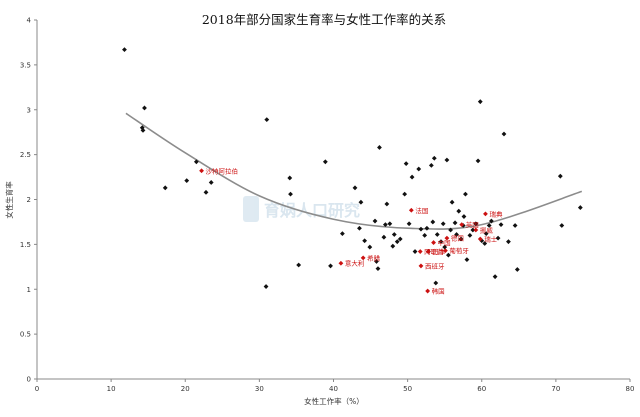 The image size is (640, 417). Describe the element at coordinates (555, 389) in the screenshot. I see `x-tick-label: 70` at that location.